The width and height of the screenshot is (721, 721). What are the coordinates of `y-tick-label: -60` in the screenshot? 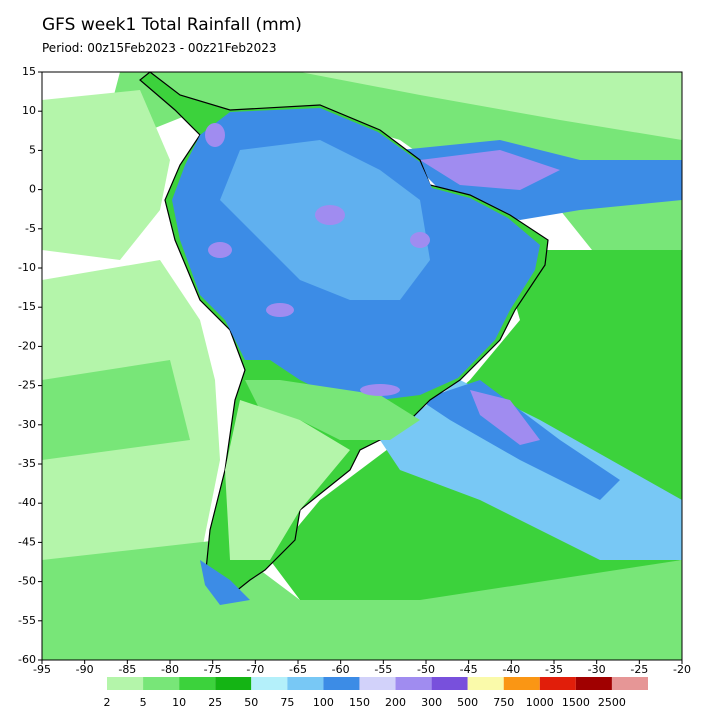 It's located at (27, 659).